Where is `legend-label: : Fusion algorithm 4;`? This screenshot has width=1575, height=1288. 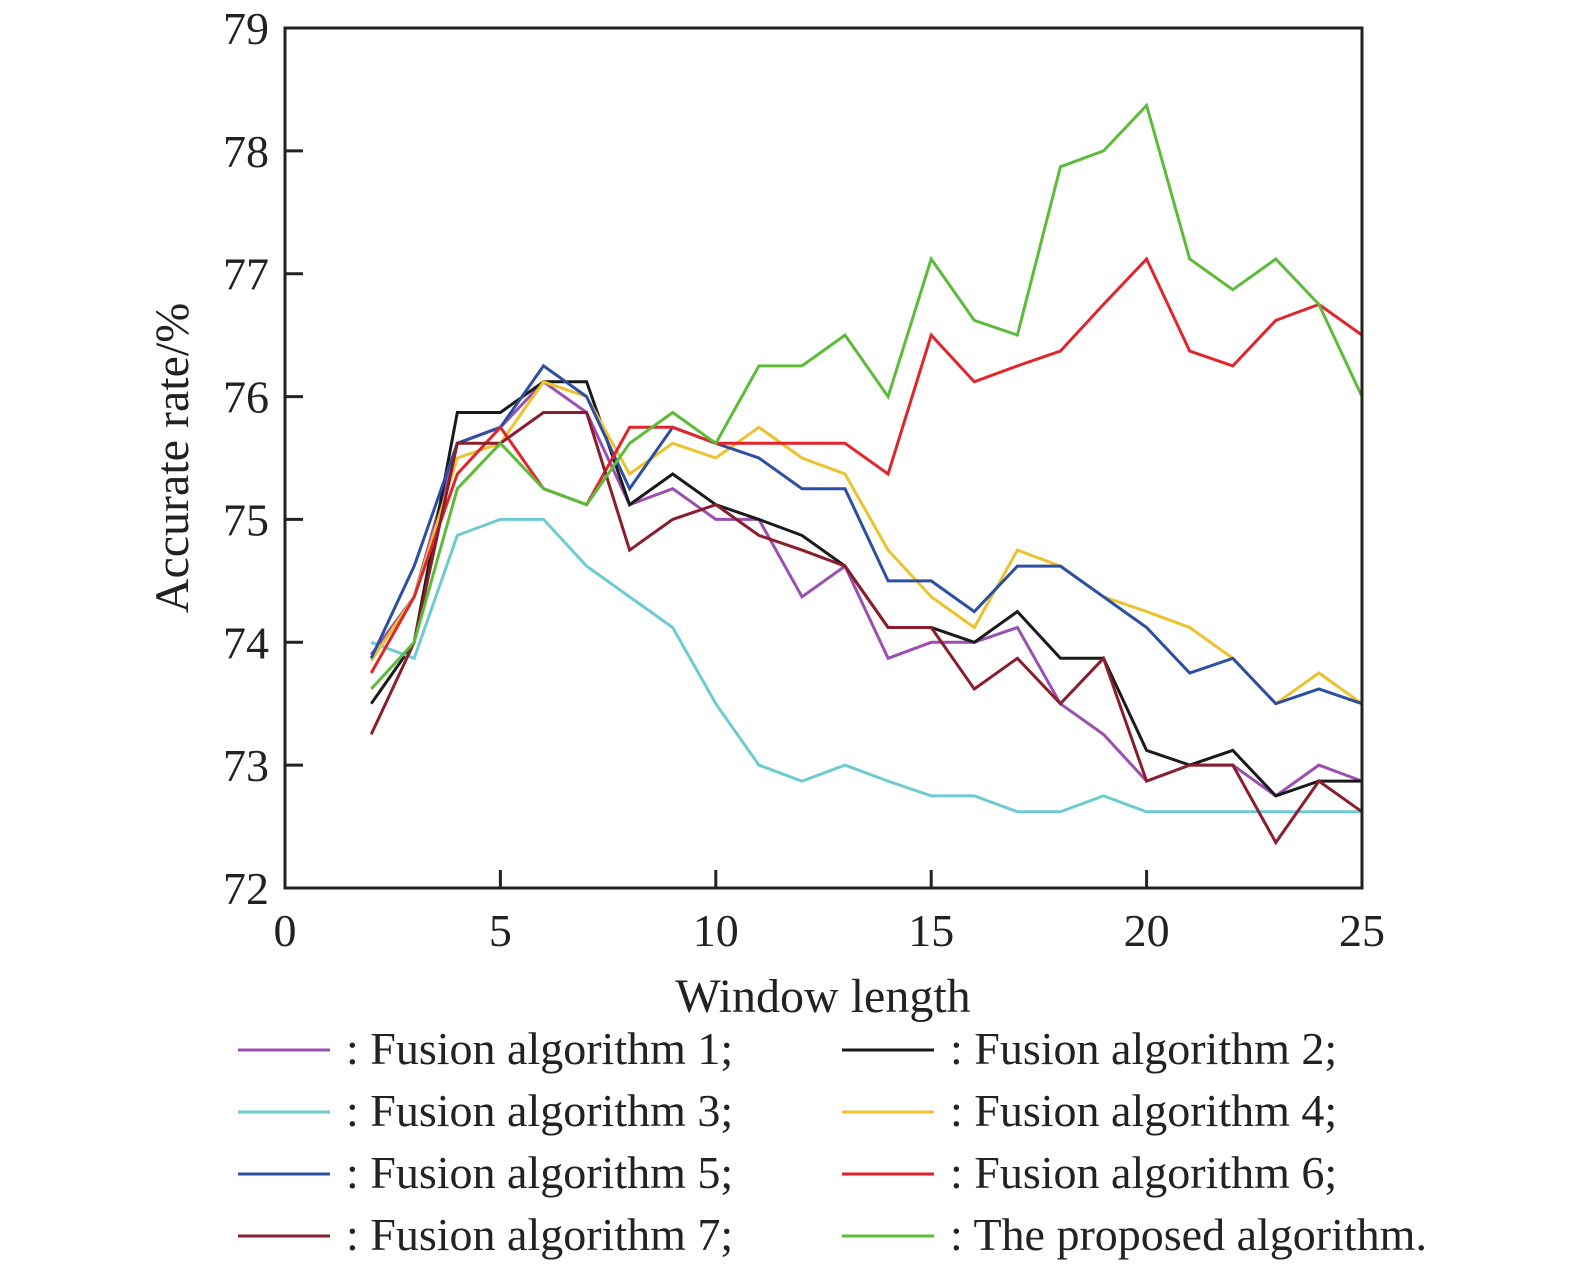
legend-label: : Fusion algorithm 4; is located at coordinates (1143, 1110).